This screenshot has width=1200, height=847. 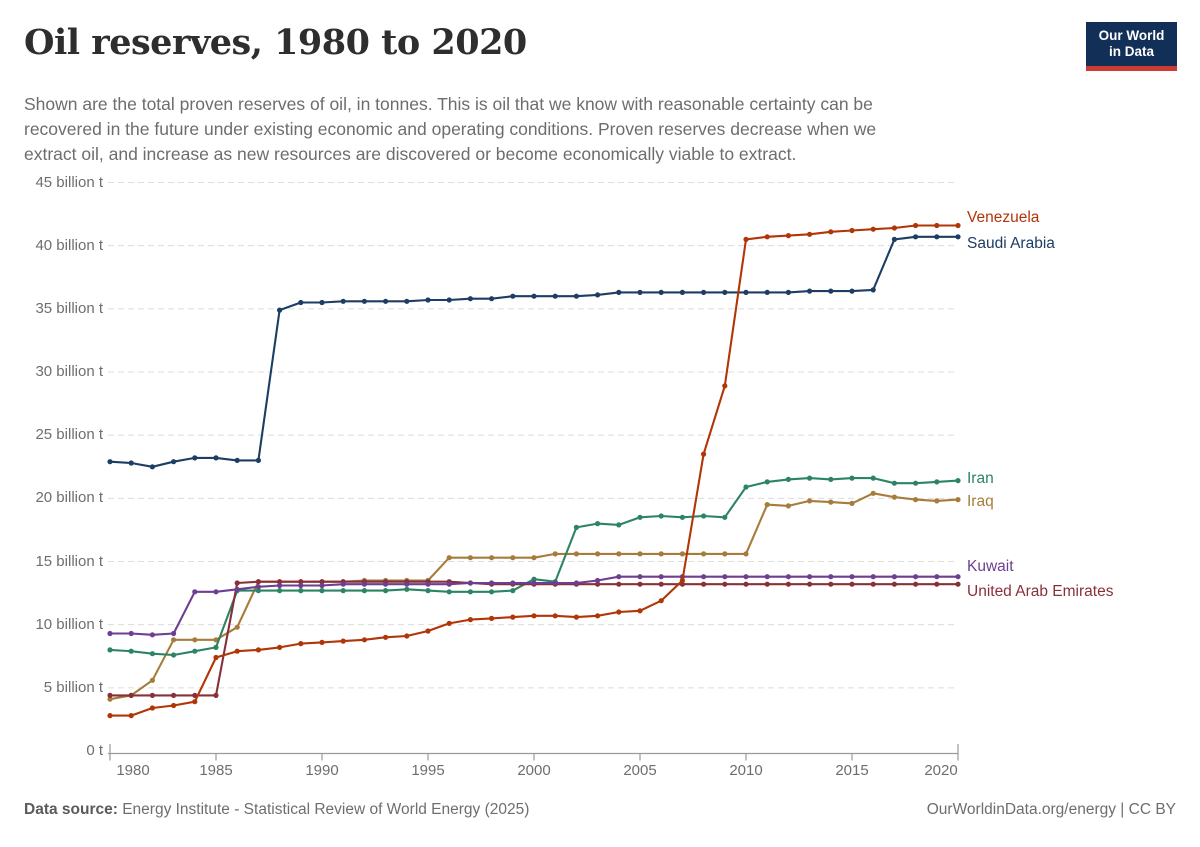 What do you see at coordinates (1131, 46) in the screenshot?
I see `owid-logo: Our World in Data` at bounding box center [1131, 46].